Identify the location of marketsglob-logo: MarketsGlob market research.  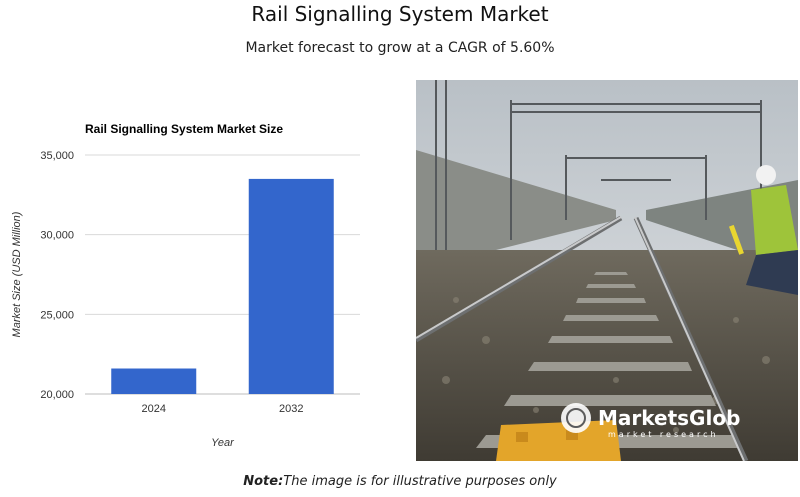
(650, 421).